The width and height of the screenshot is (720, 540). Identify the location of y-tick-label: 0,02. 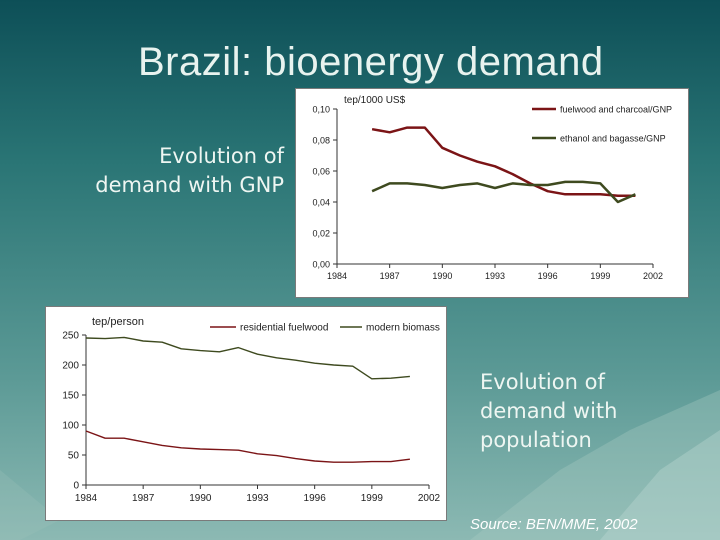
(321, 234).